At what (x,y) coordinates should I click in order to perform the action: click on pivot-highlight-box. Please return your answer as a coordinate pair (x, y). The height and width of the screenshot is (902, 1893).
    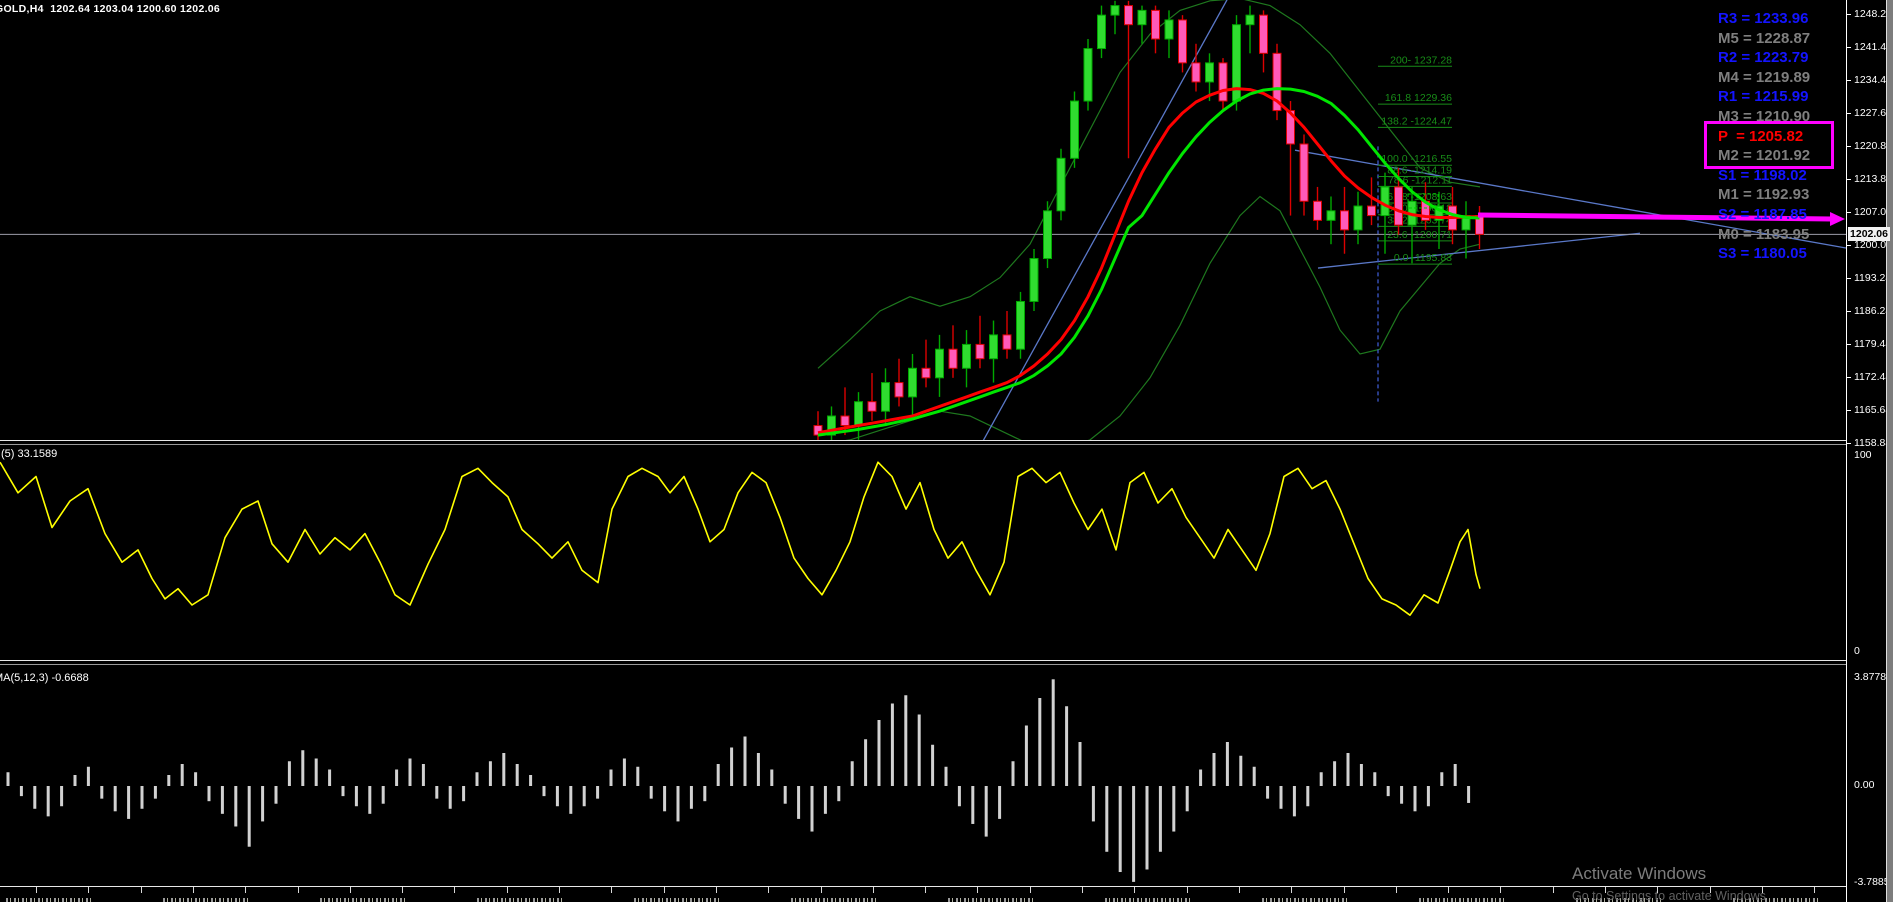
    Looking at the image, I should click on (1769, 145).